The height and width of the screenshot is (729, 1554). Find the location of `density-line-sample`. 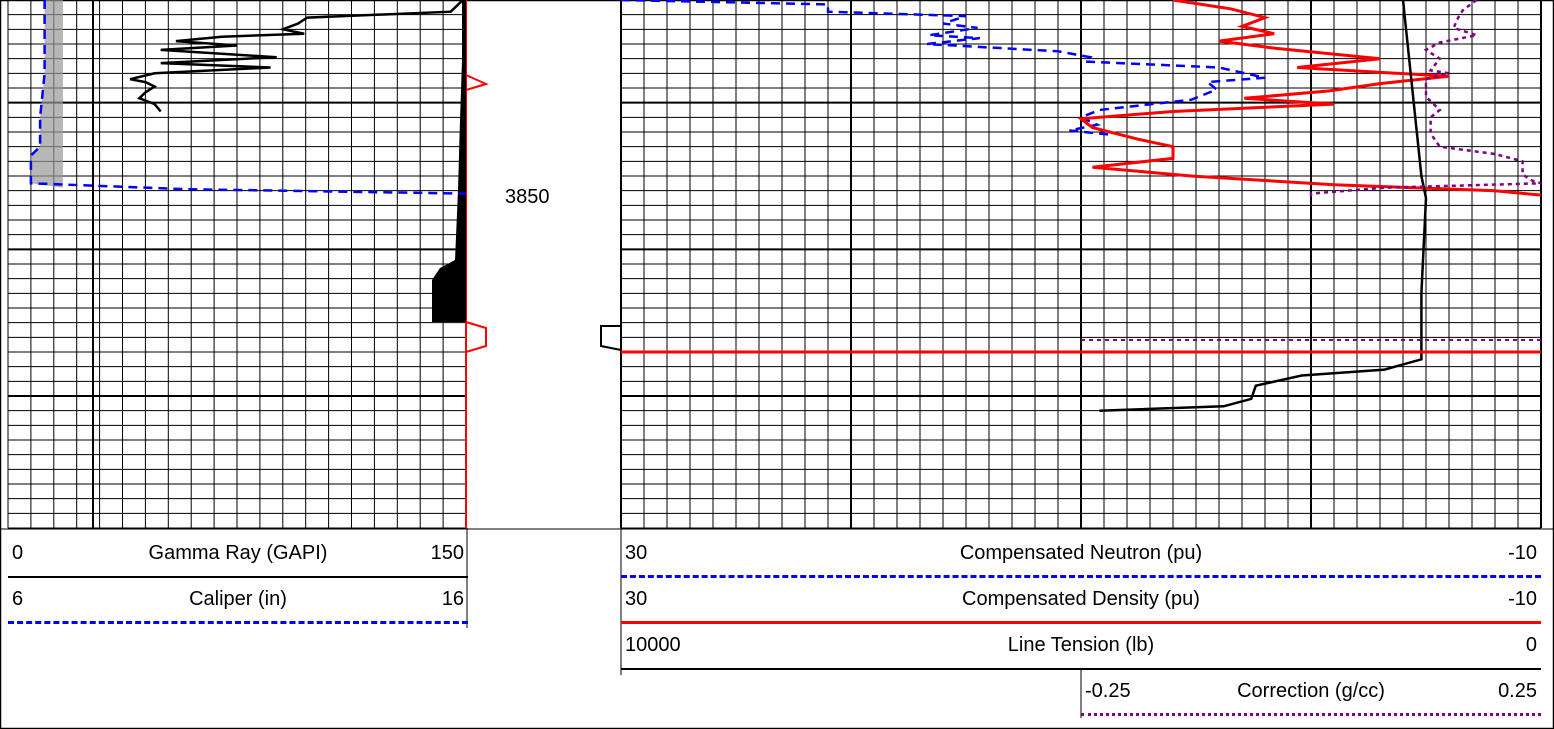

density-line-sample is located at coordinates (1081, 622).